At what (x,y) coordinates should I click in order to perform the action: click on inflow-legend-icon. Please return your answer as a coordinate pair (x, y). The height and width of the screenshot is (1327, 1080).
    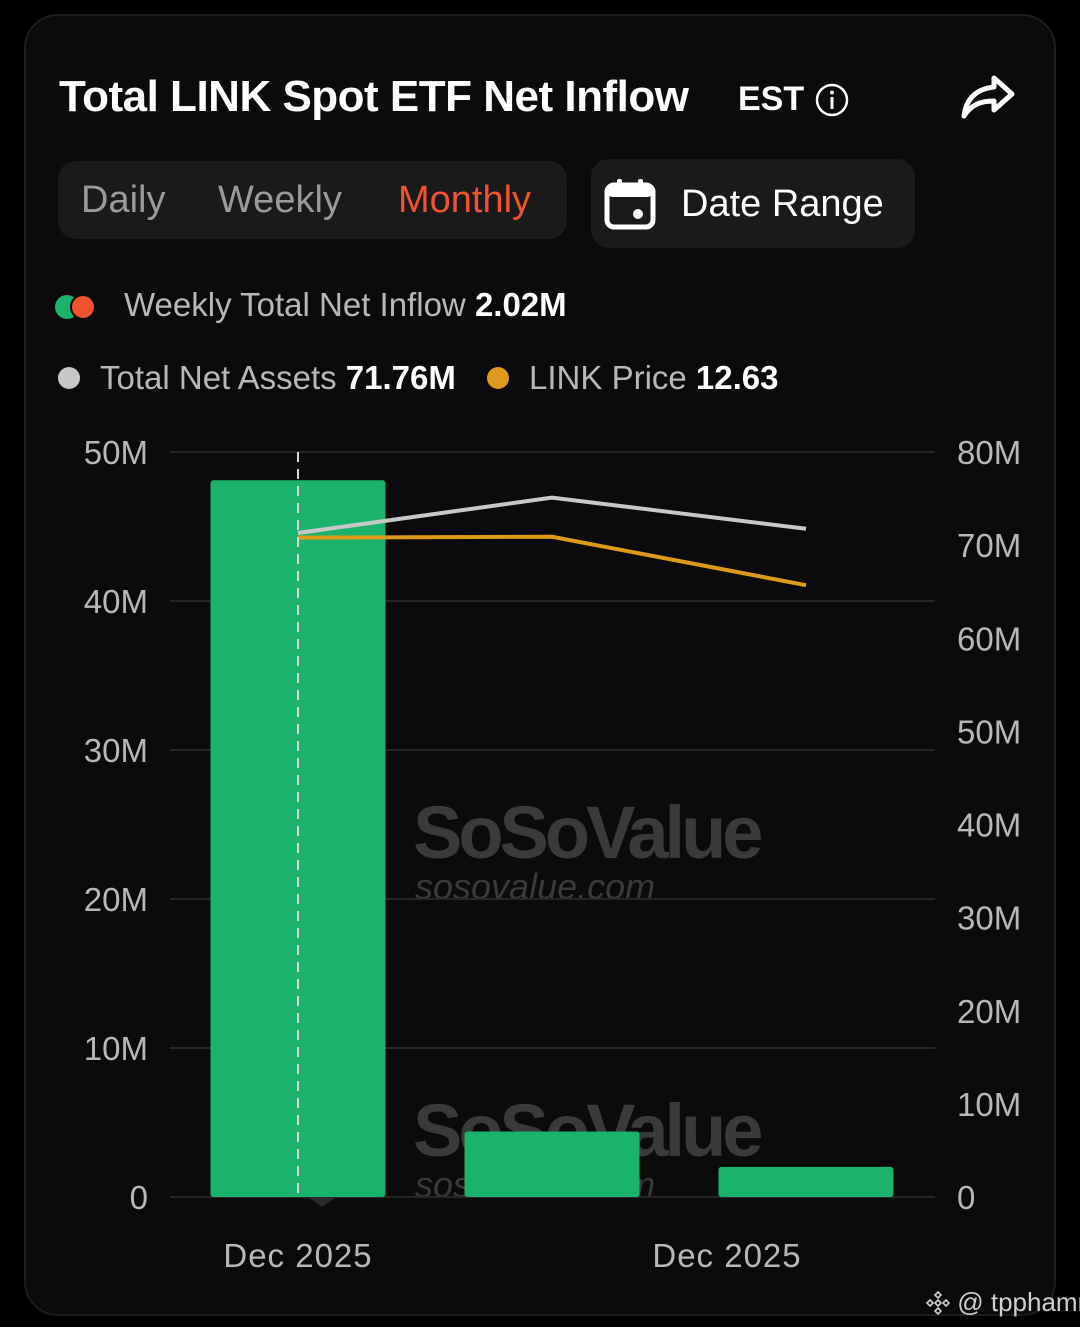
    Looking at the image, I should click on (75, 307).